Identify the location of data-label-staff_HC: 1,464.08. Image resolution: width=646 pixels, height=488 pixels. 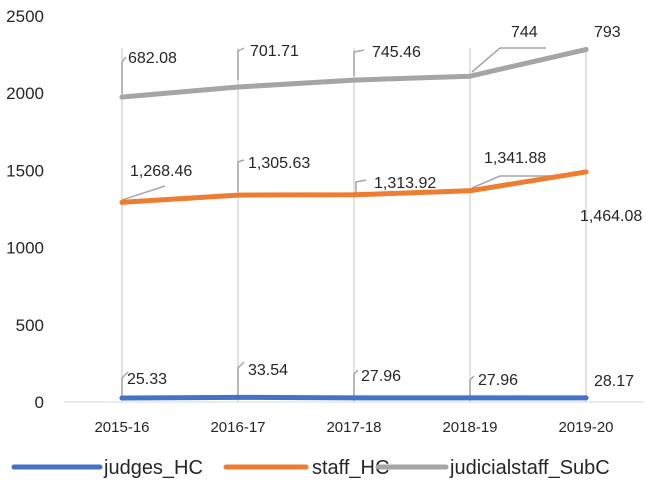
(611, 216).